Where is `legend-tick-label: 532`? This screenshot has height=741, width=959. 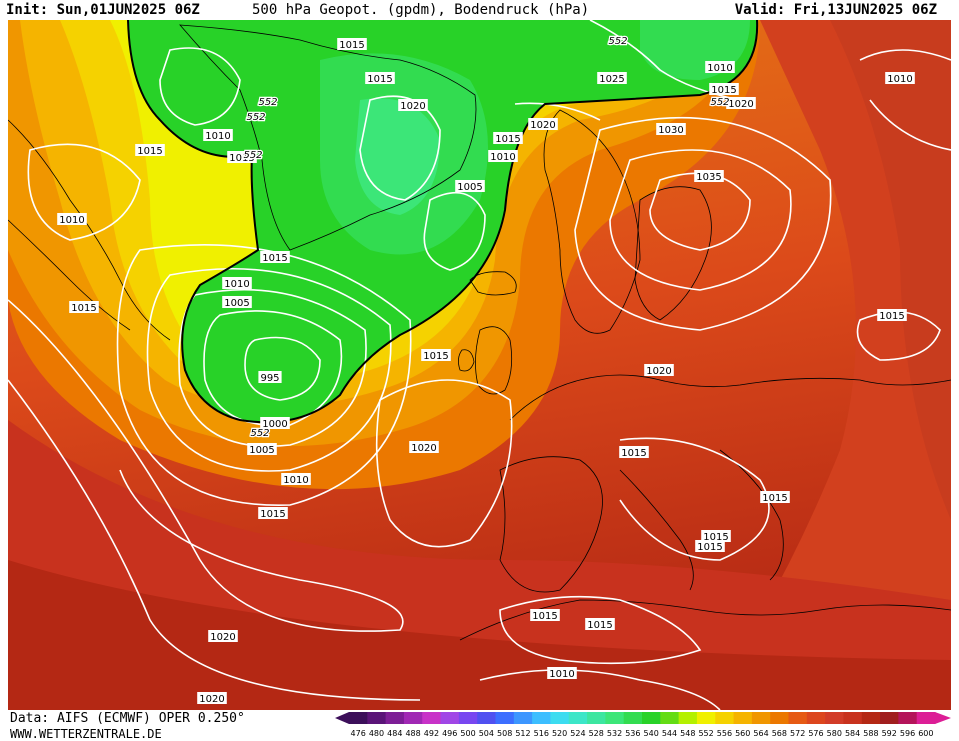 legend-tick-label: 532 is located at coordinates (614, 733).